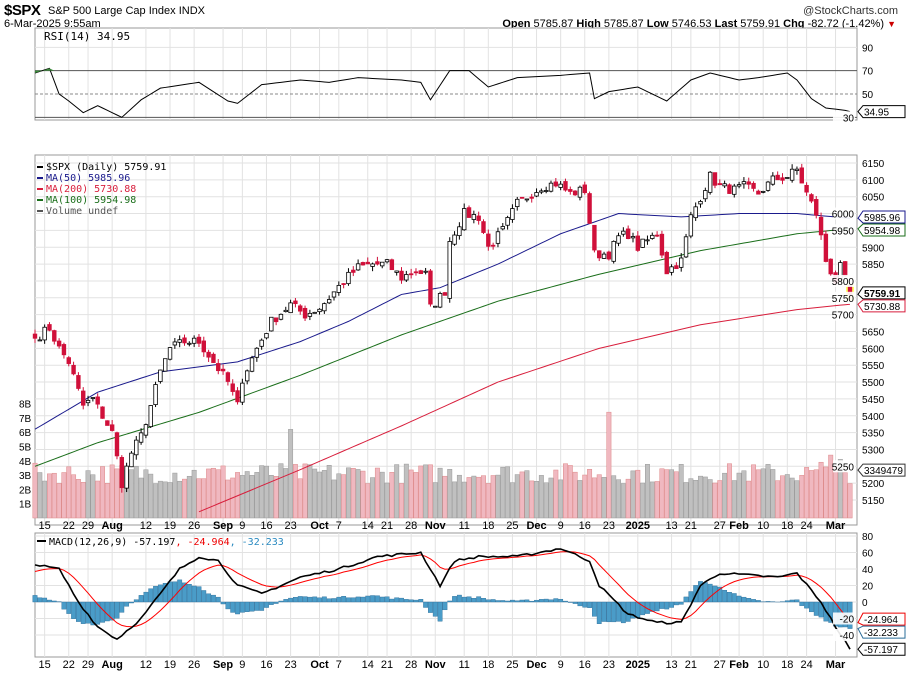 This screenshot has height=680, width=906. Describe the element at coordinates (242, 665) in the screenshot. I see `x-axis-date-label: 9` at that location.